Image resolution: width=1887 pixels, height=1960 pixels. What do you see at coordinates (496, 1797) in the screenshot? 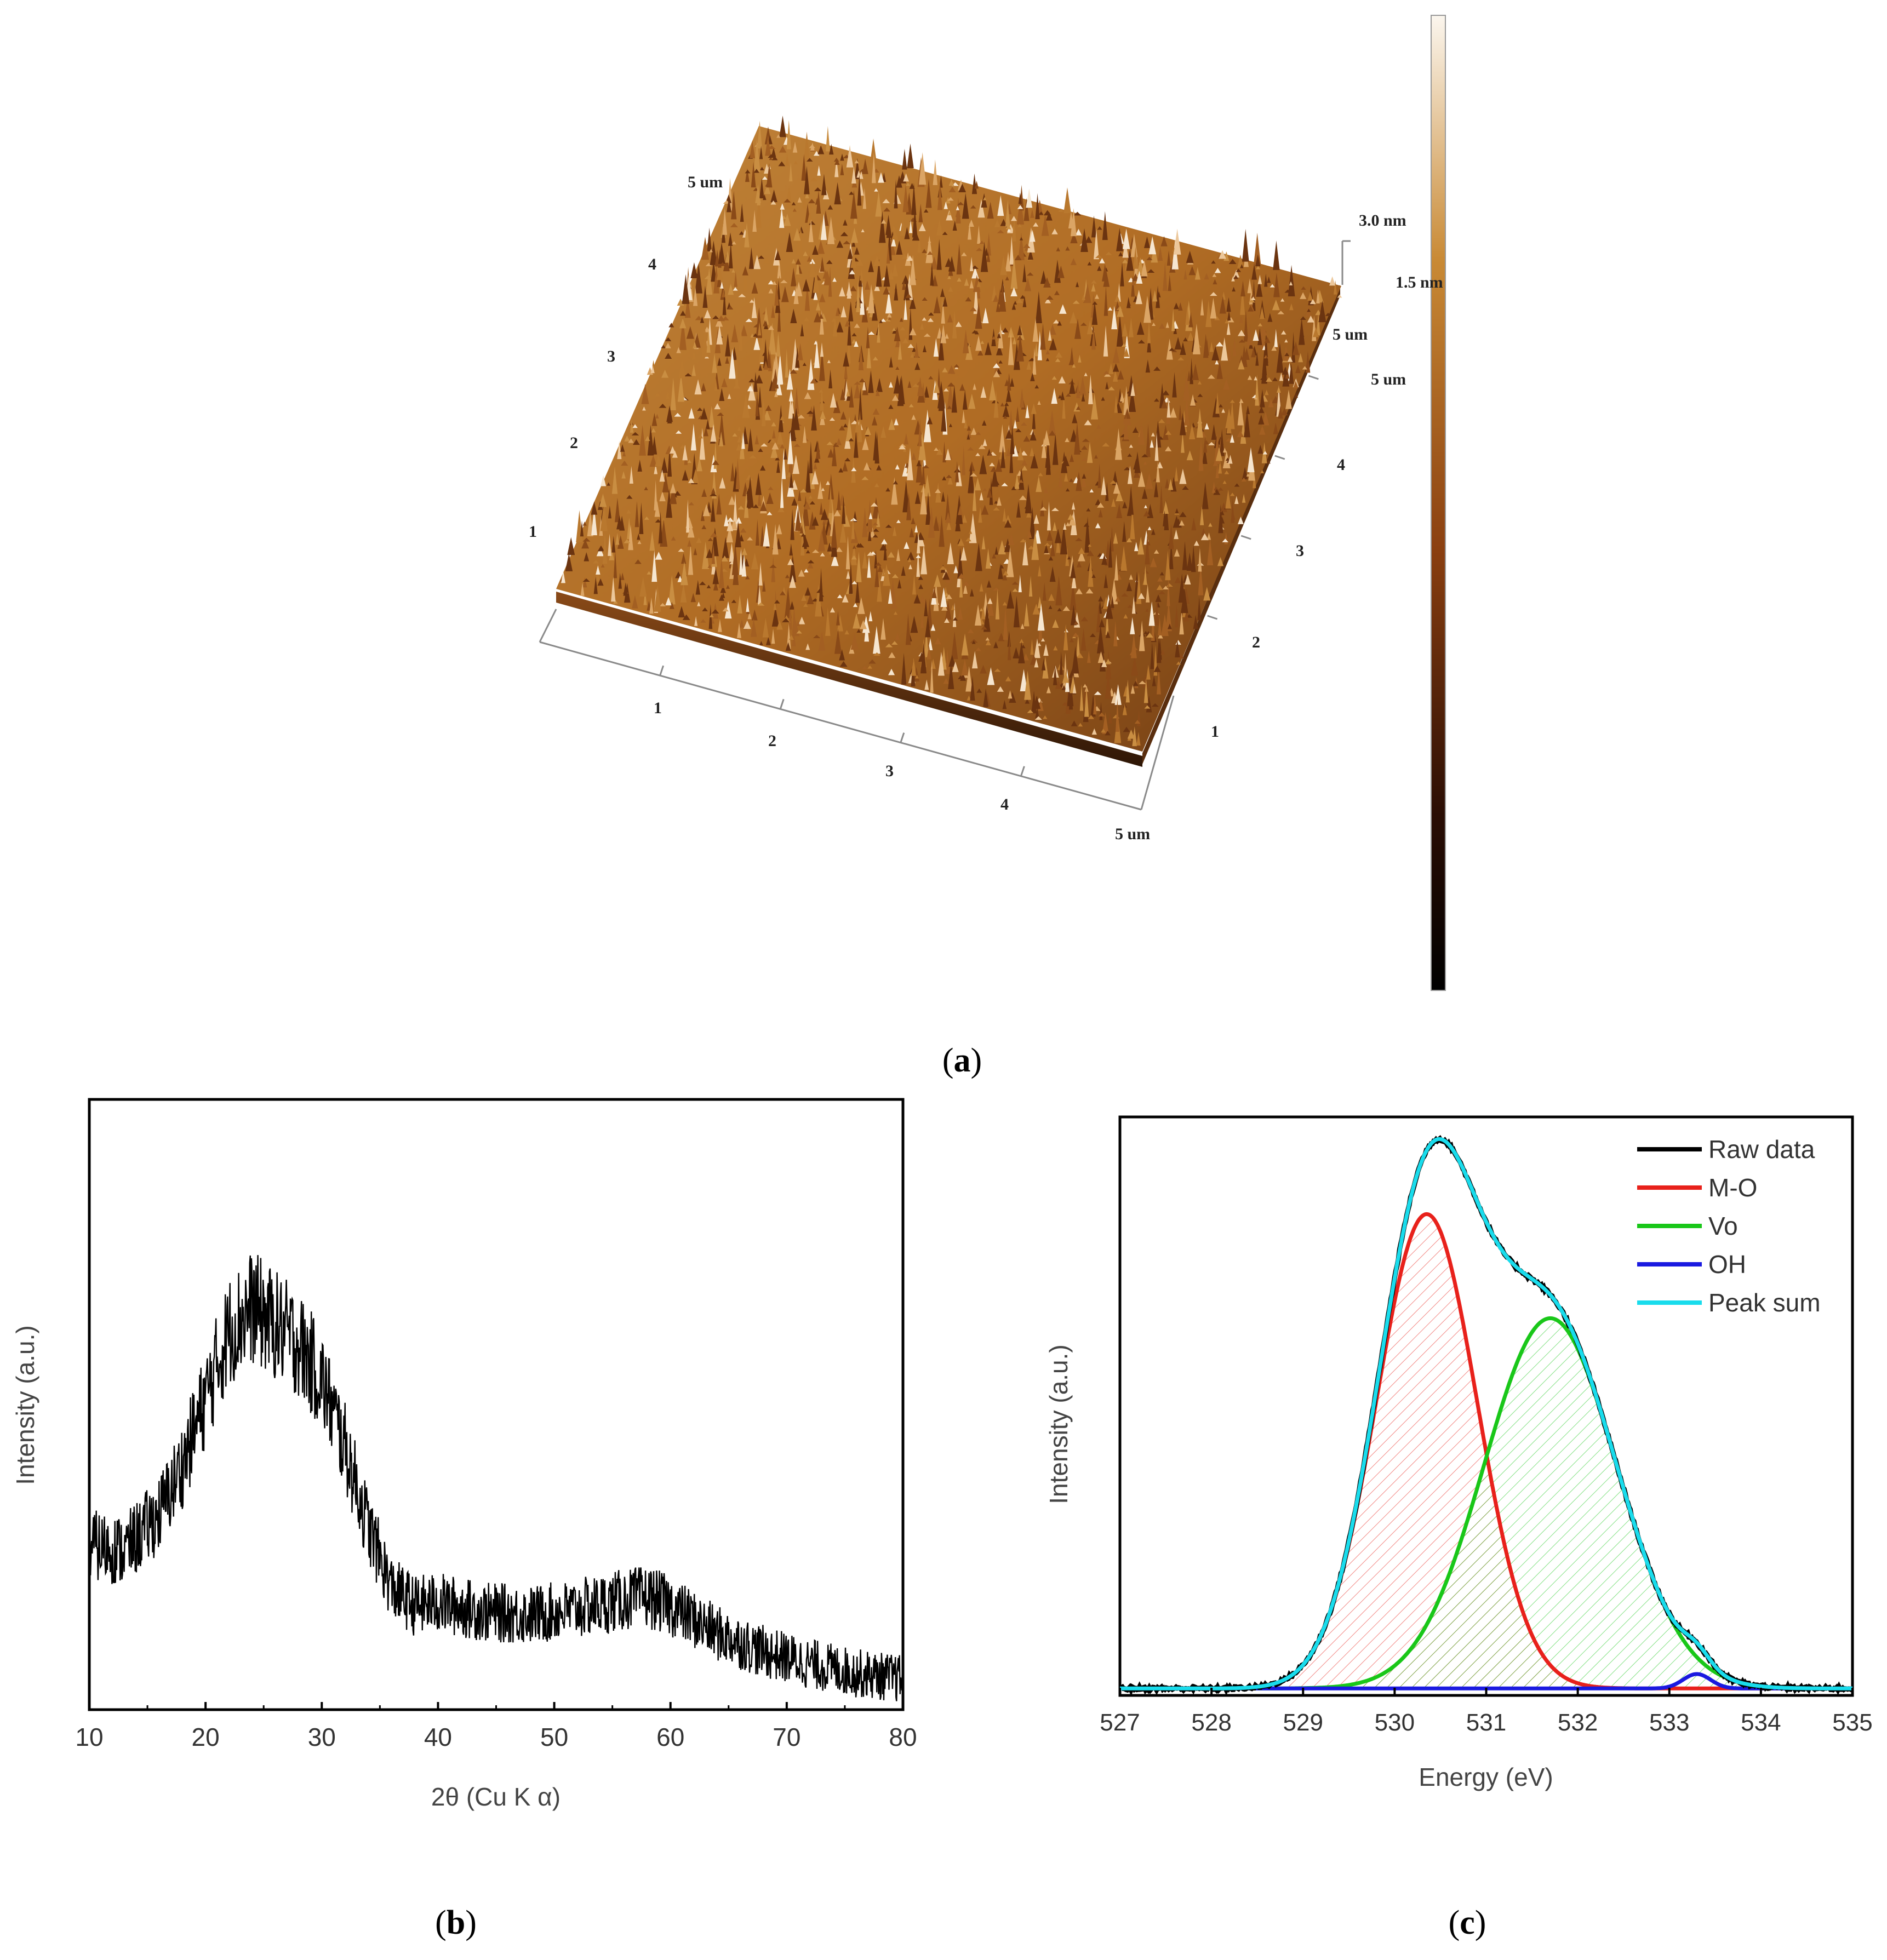
I see `xrd-x-axis-label: 2θ (Cu K α)` at bounding box center [496, 1797].